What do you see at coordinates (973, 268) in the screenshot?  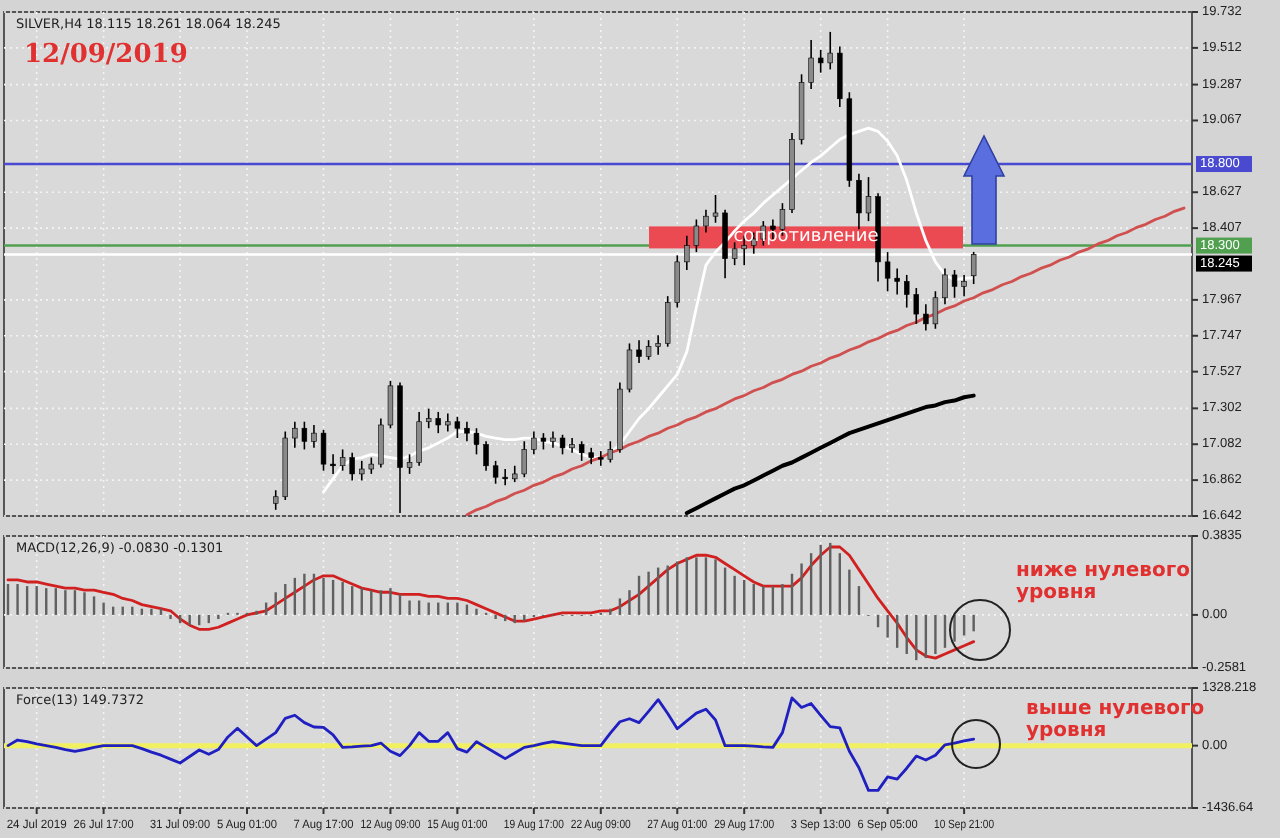 I see `candlestick` at bounding box center [973, 268].